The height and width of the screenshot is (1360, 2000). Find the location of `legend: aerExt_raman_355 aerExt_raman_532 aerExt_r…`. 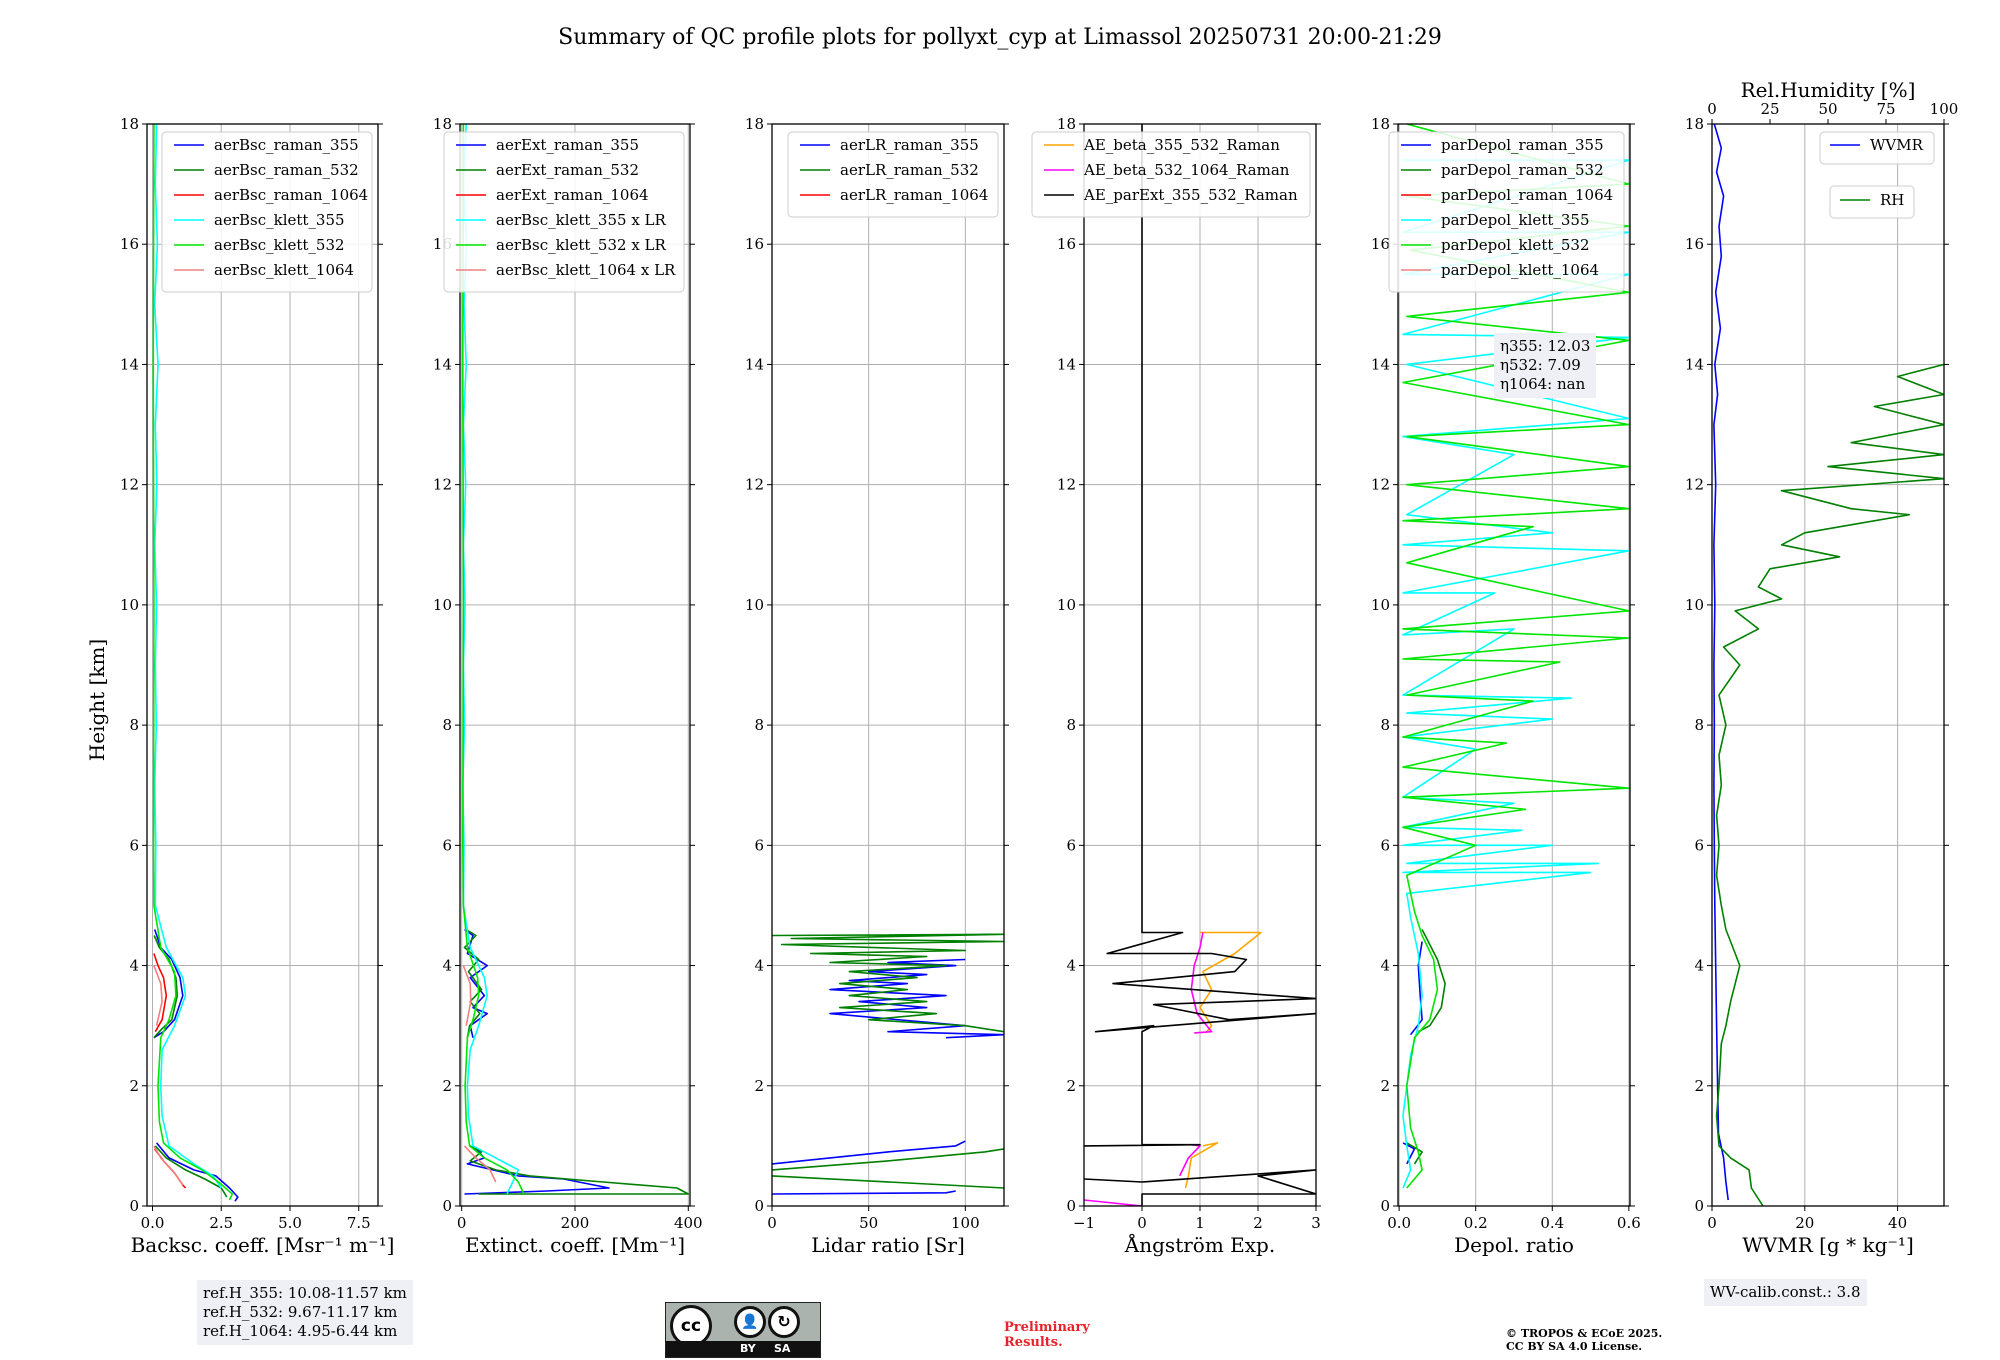

legend: aerExt_raman_355 aerExt_raman_532 aerExt_r… is located at coordinates (564, 212).